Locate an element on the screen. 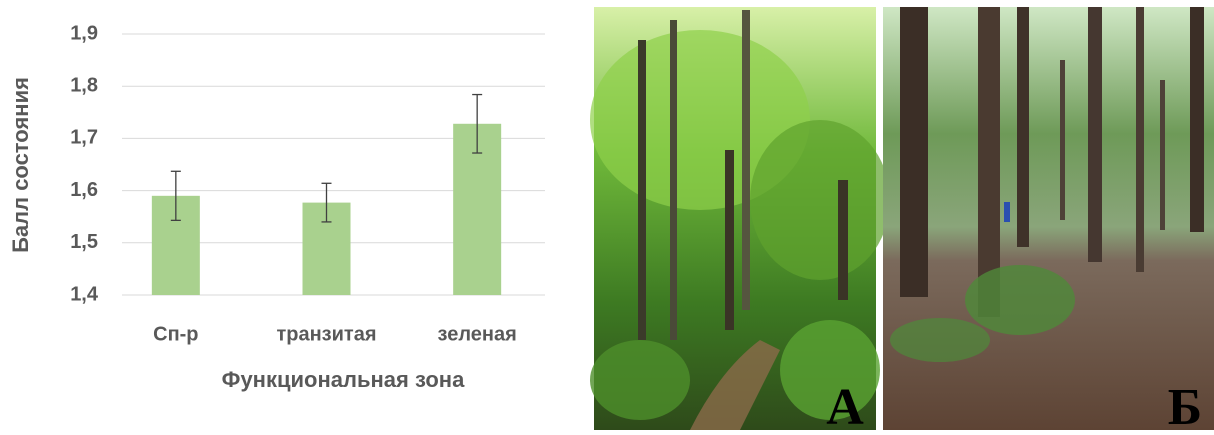  x-tick-label: зеленая is located at coordinates (477, 334).